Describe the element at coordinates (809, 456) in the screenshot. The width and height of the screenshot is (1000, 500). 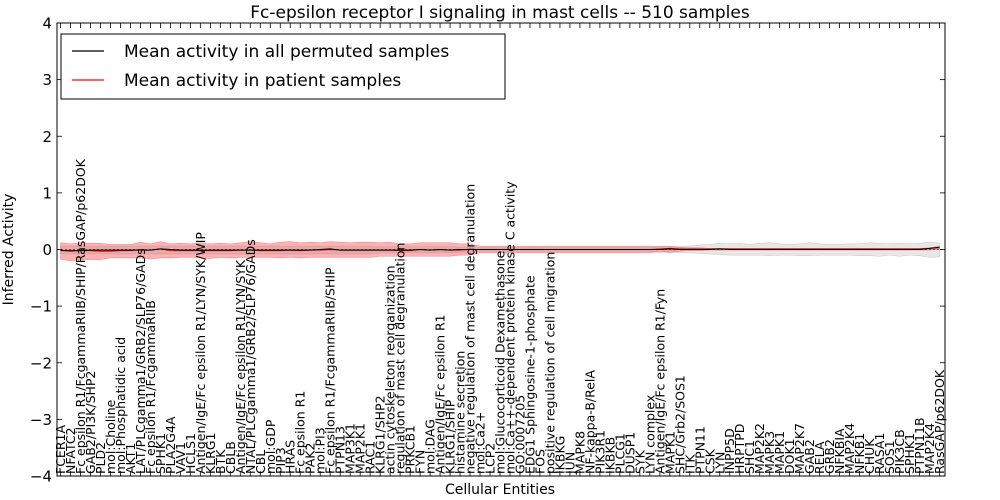
I see `x-tick-label: GAB2` at that location.